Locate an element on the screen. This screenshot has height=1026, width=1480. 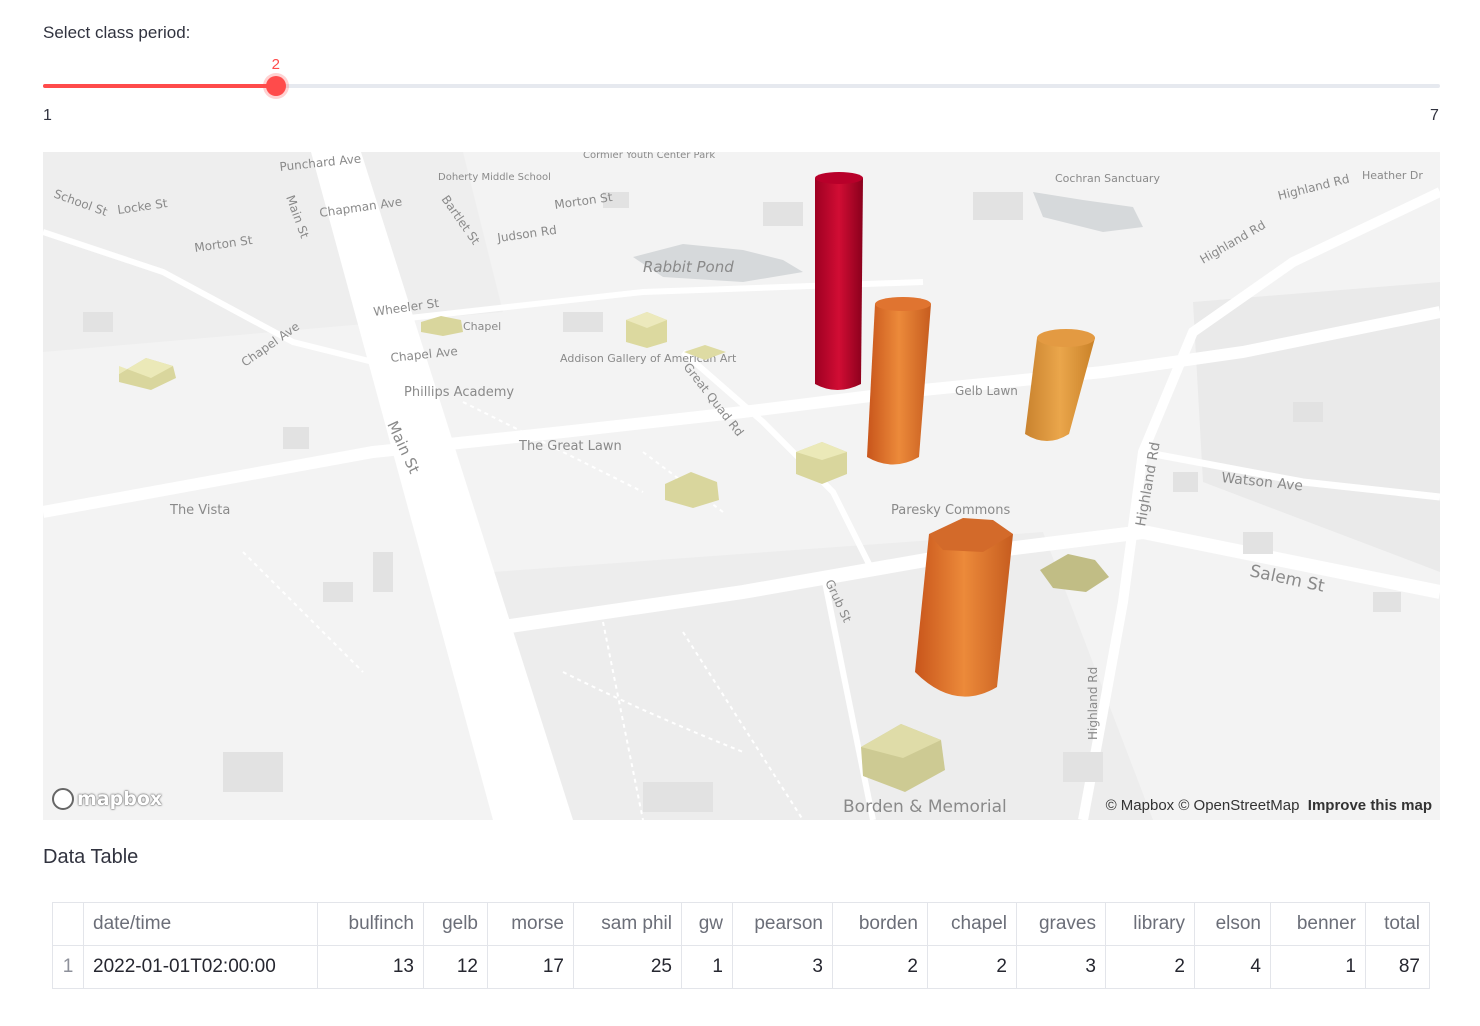
column-header: borden is located at coordinates (880, 924).